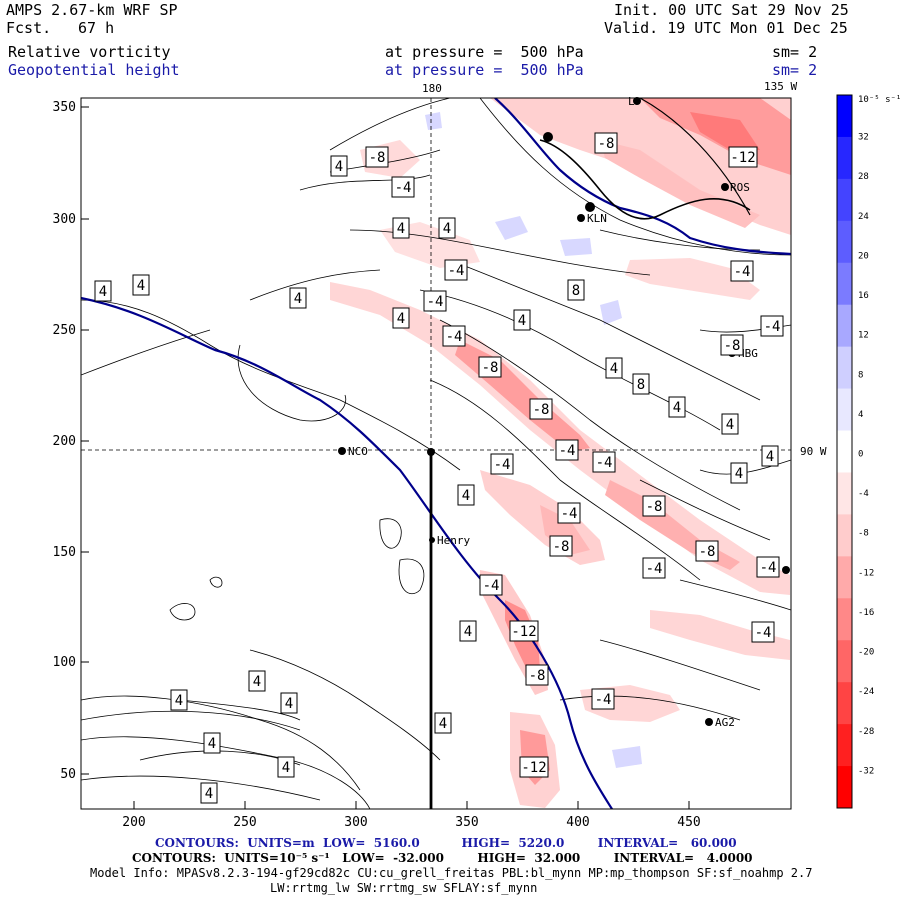 This screenshot has width=900, height=900. I want to click on lon-label-180: 180, so click(432, 88).